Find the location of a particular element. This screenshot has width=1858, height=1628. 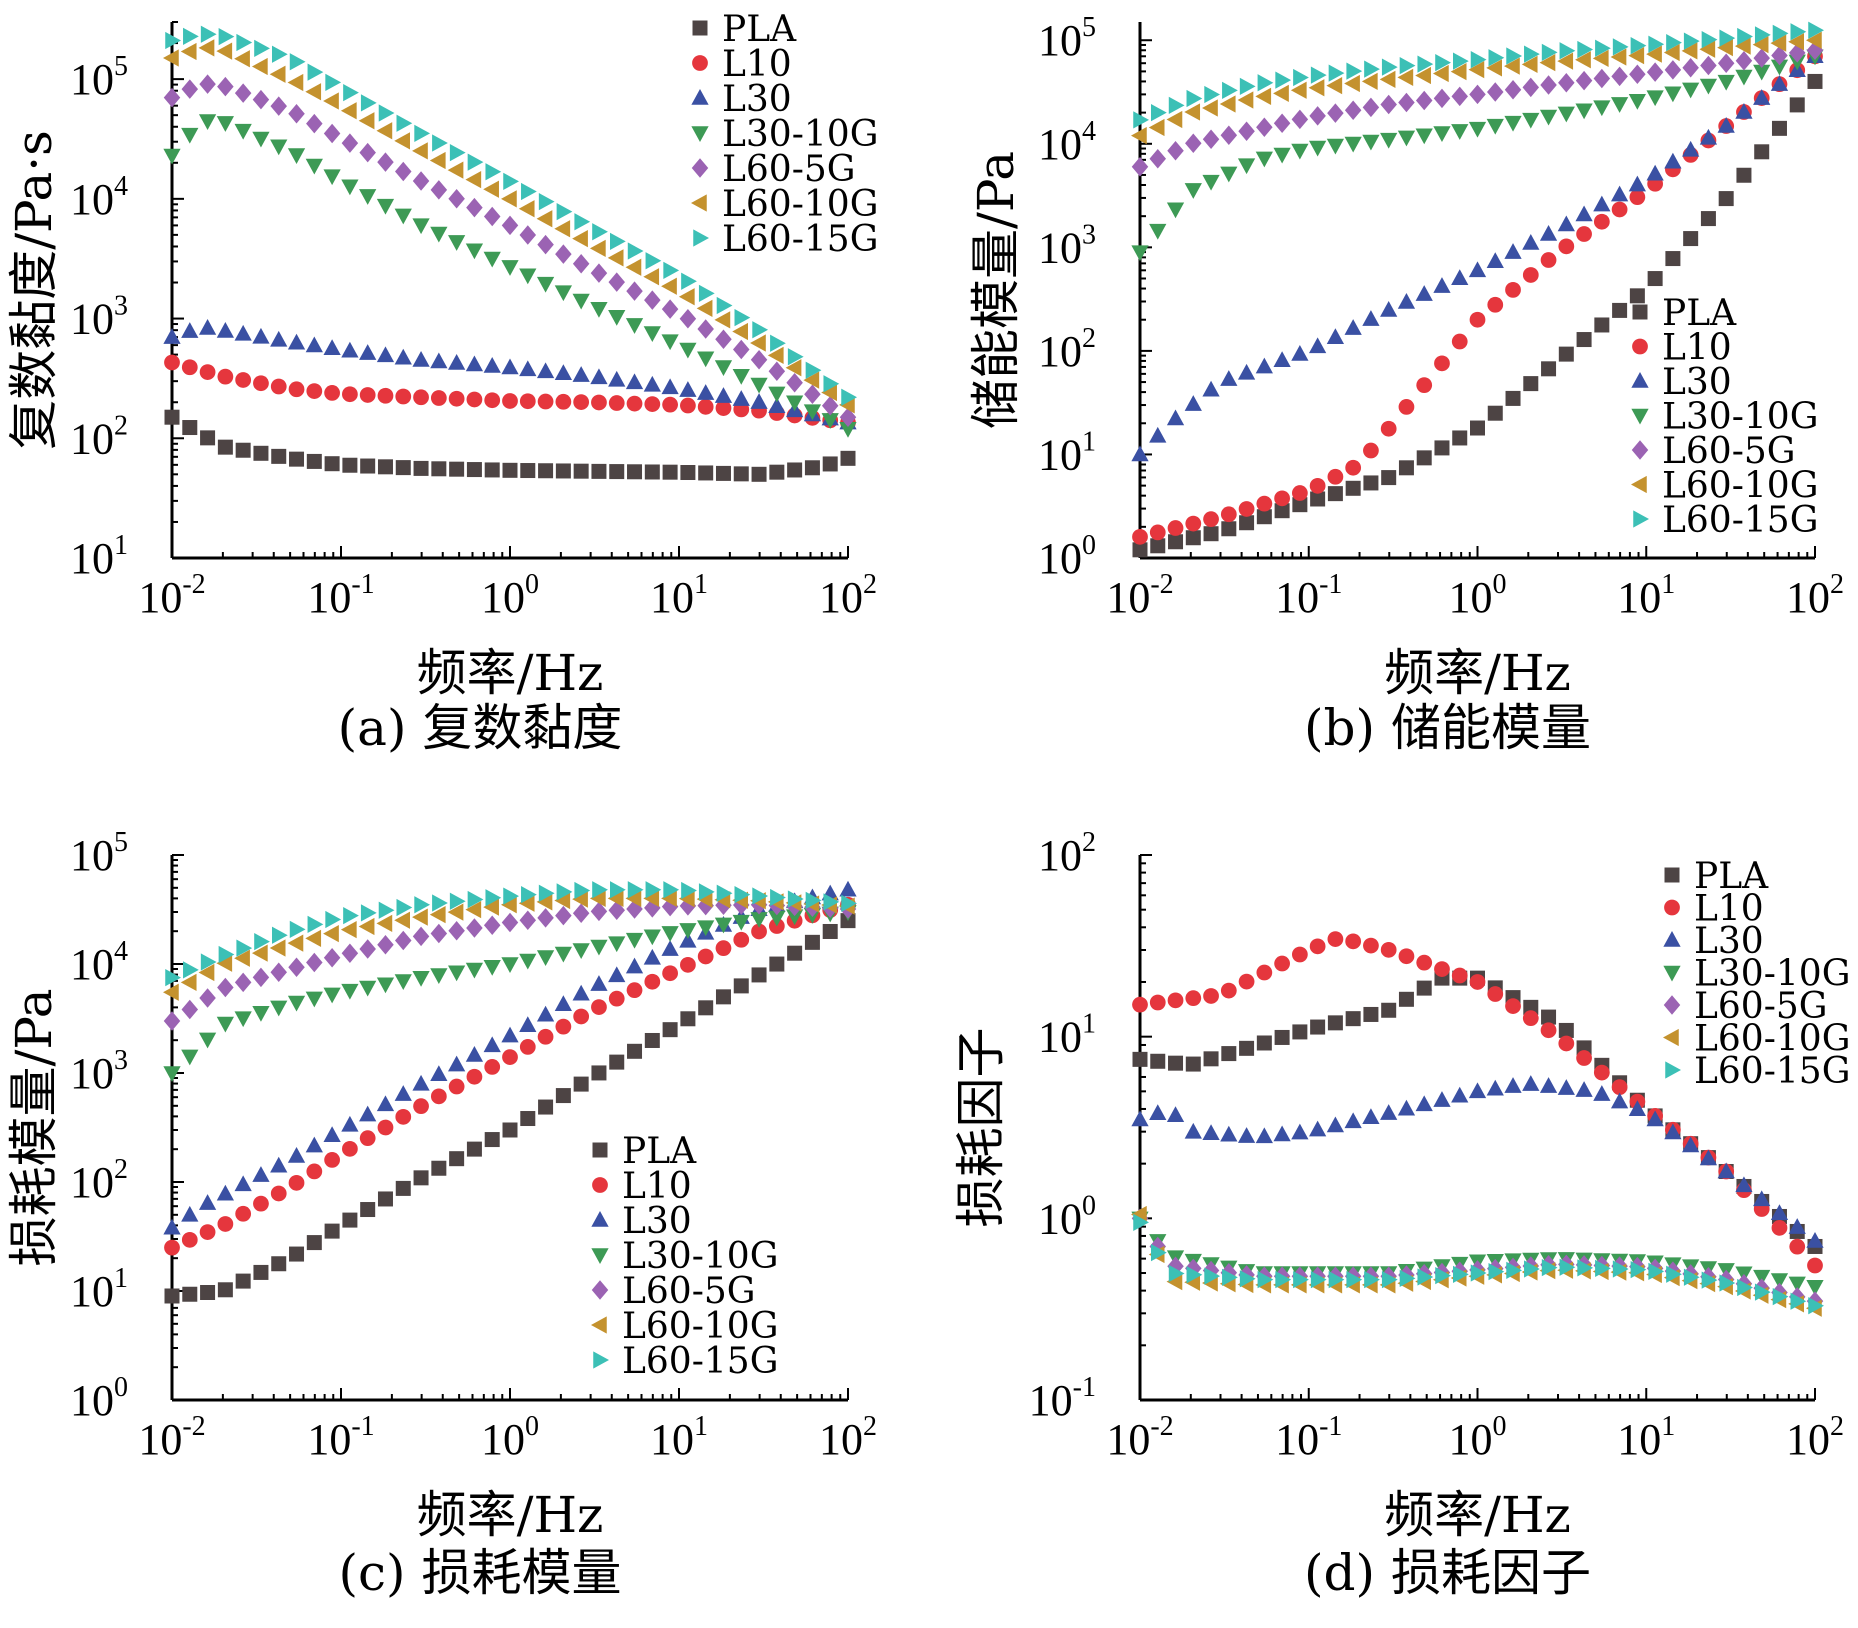

y-tick-label: 10¹ is located at coordinates (99, 1289).